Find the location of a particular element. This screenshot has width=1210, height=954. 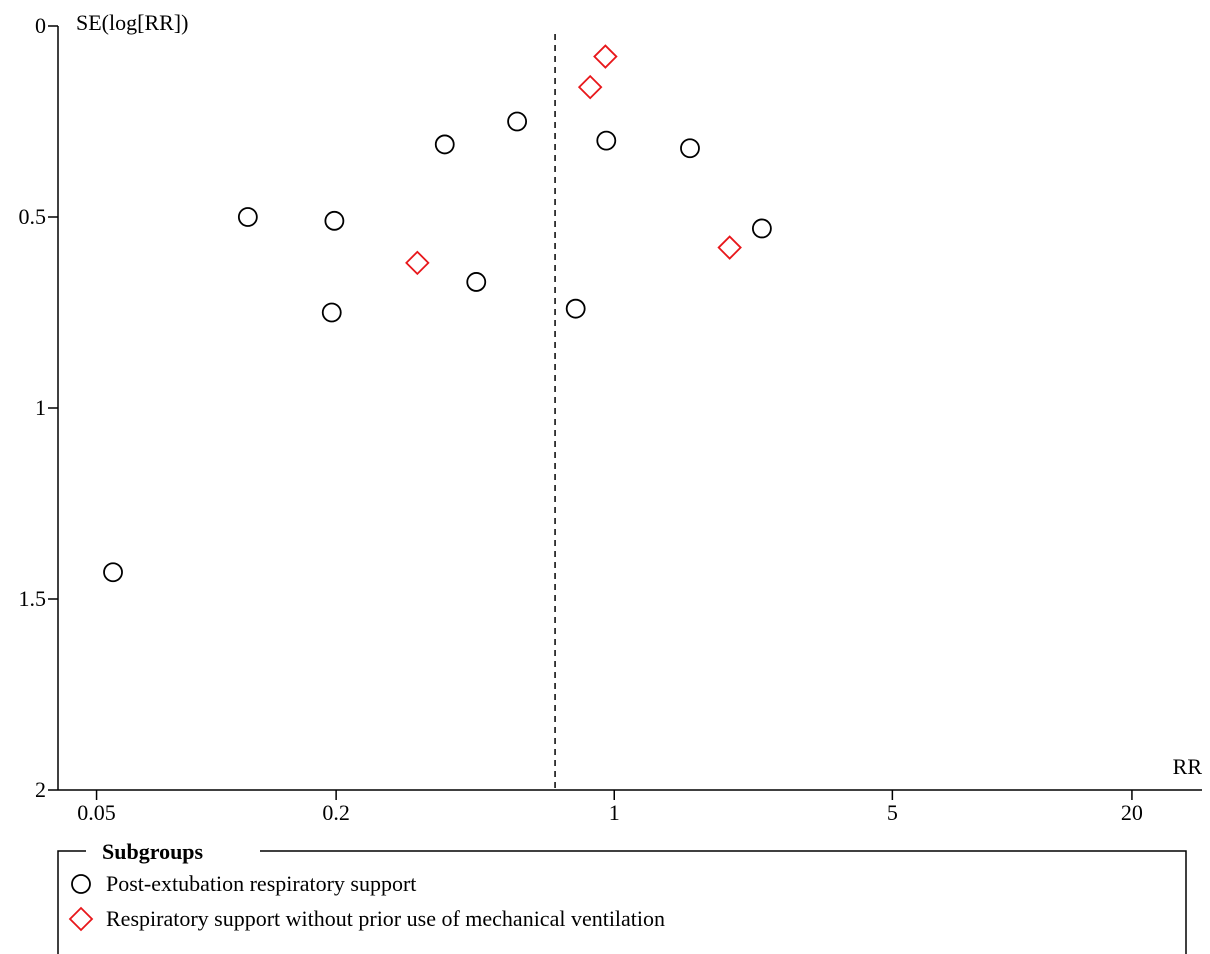

legend-frame is located at coordinates (622, 902).